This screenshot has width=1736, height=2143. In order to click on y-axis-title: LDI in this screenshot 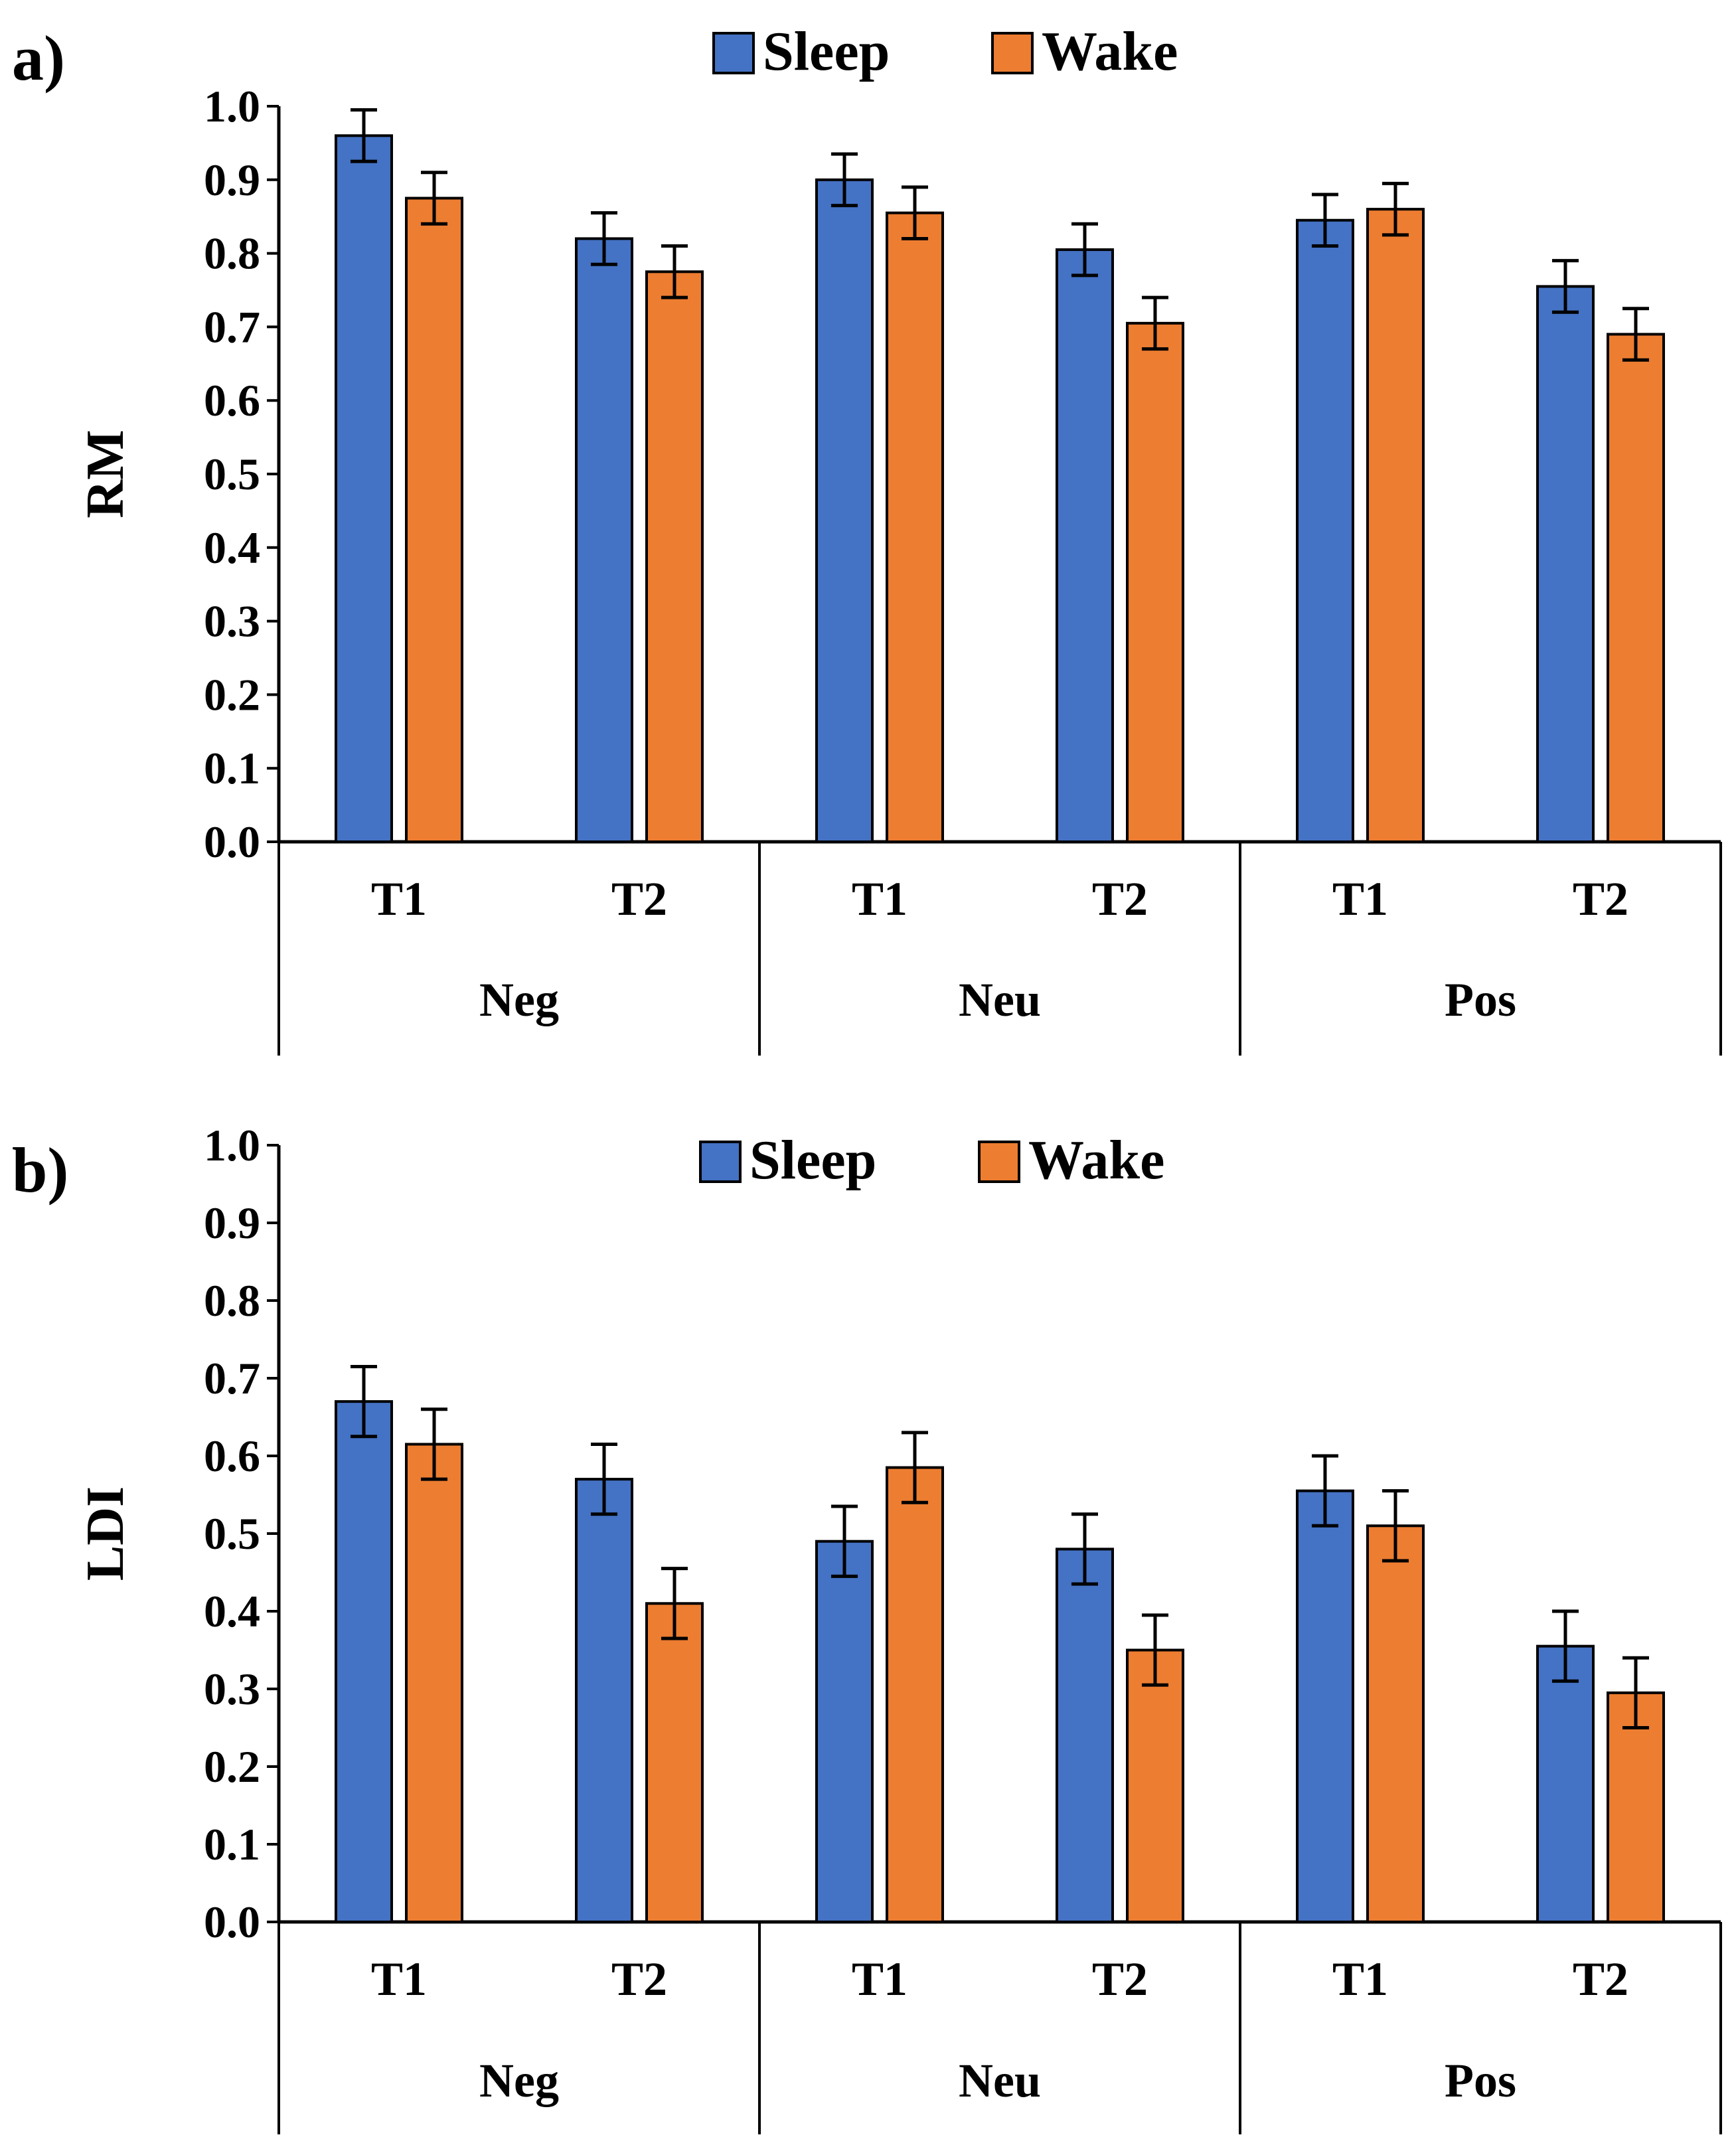, I will do `click(105, 1534)`.